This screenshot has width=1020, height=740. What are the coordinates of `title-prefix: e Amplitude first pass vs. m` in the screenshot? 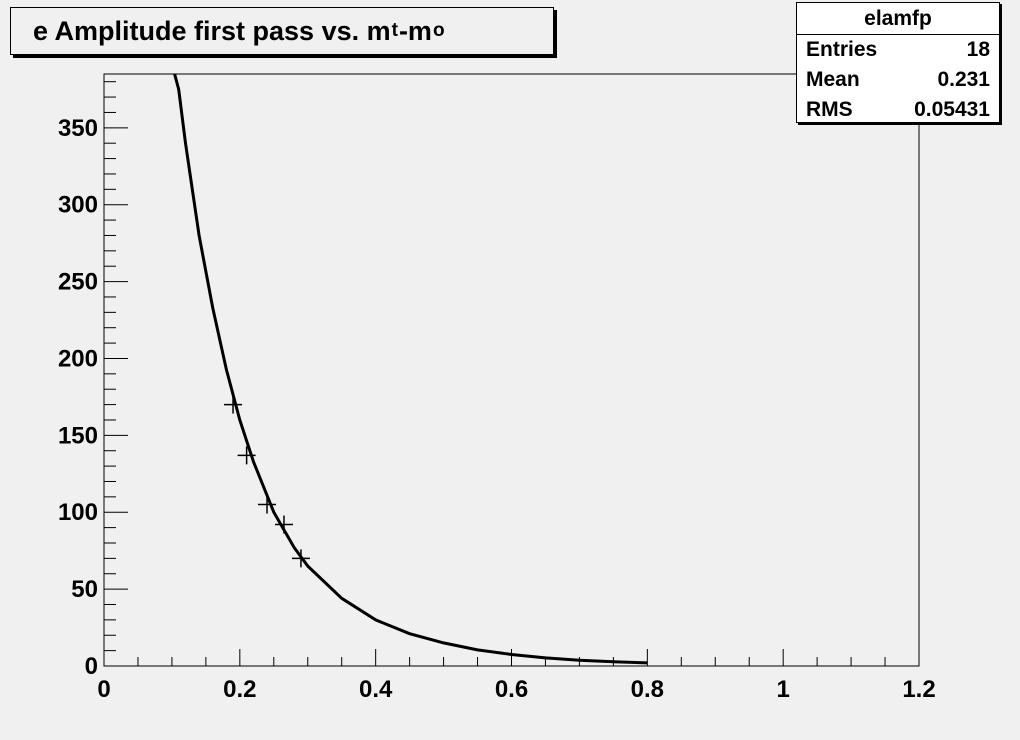 It's located at (212, 30).